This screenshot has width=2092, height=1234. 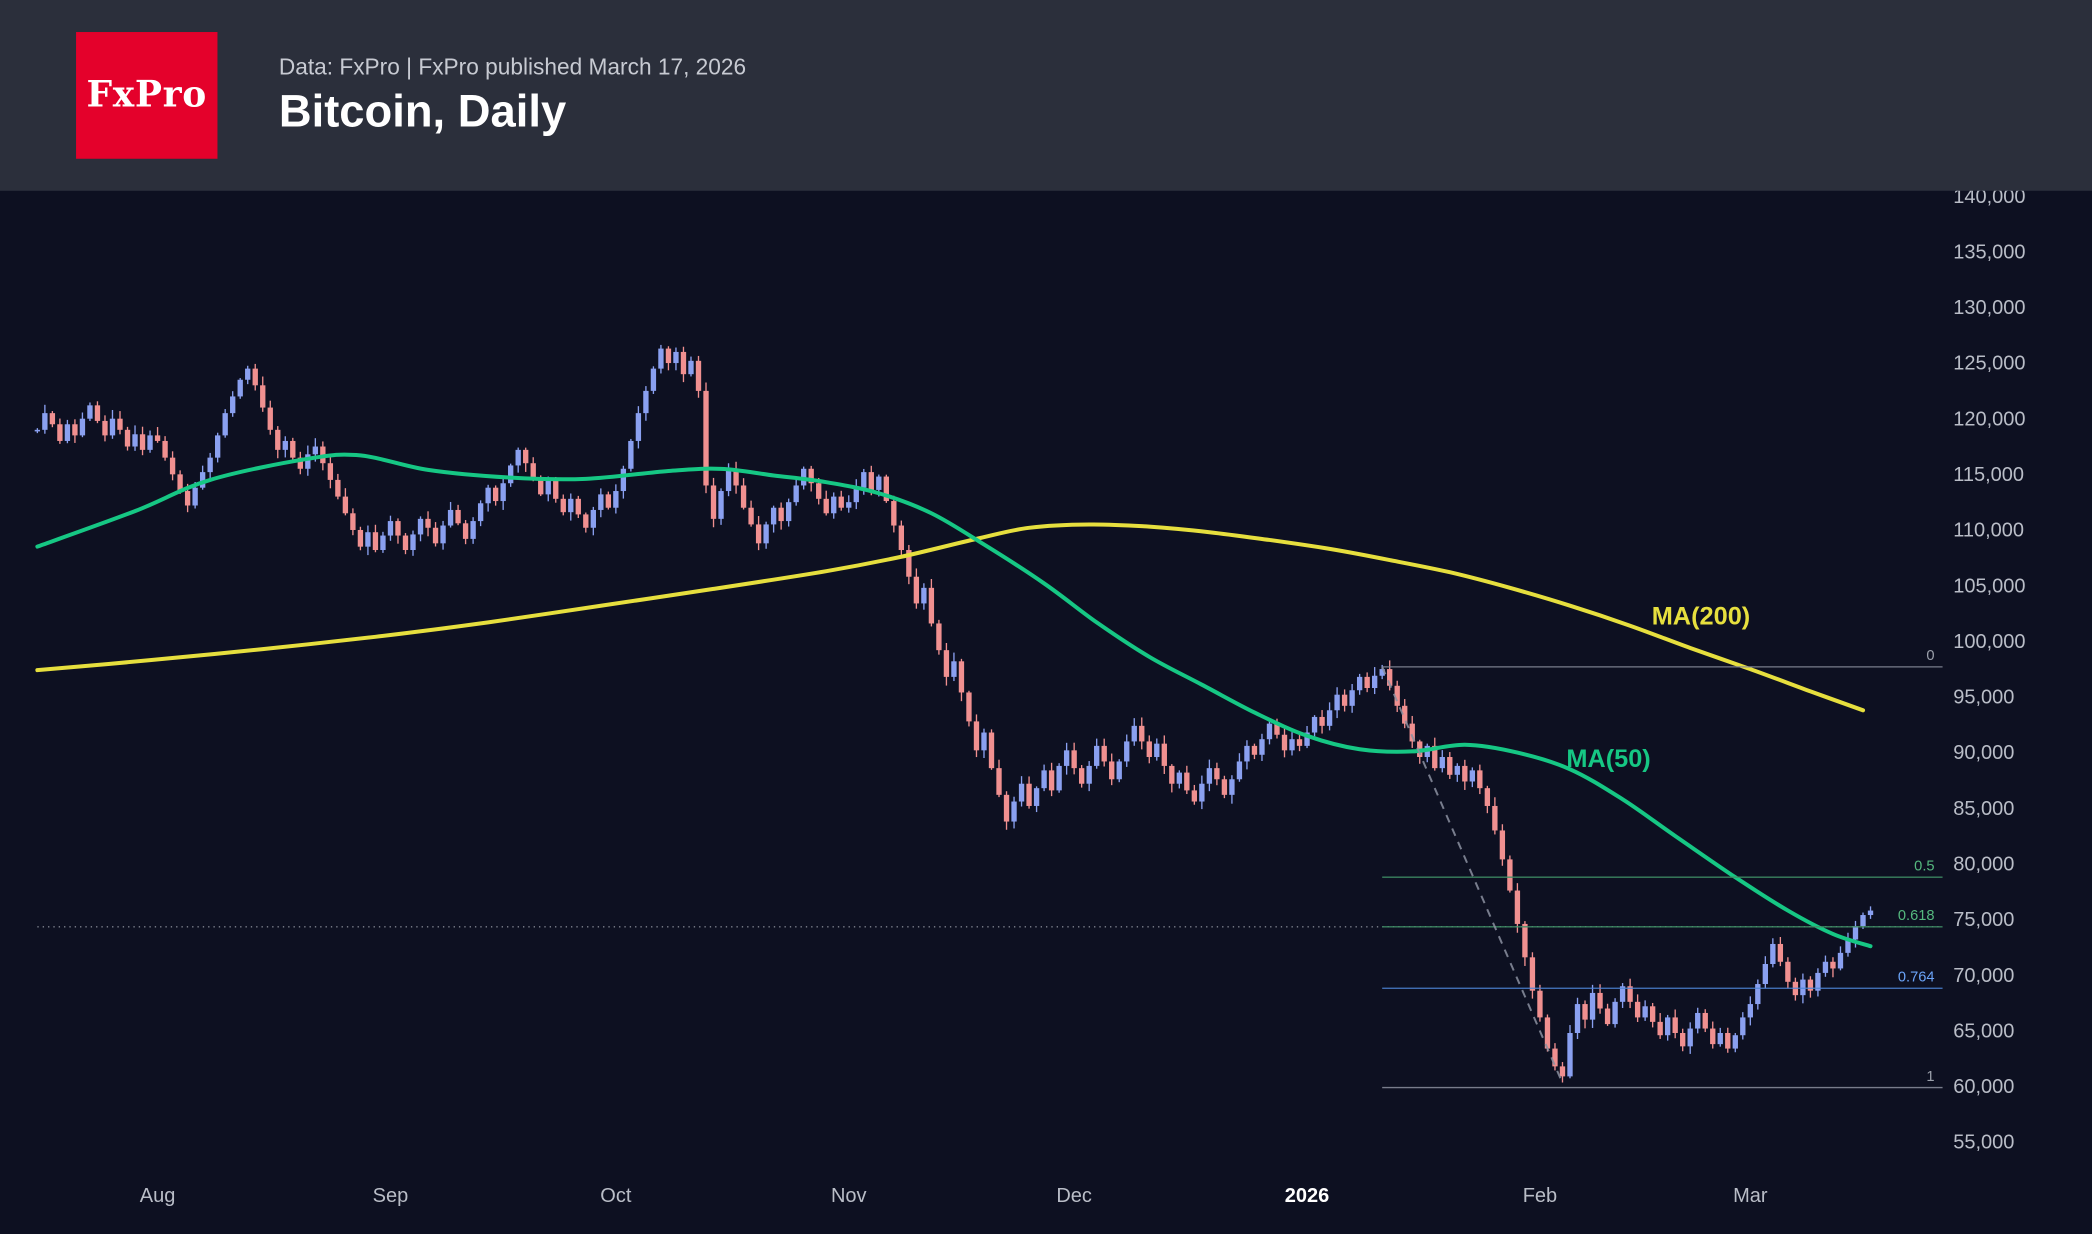 What do you see at coordinates (1983, 698) in the screenshot?
I see `y-axis-label: 95,000` at bounding box center [1983, 698].